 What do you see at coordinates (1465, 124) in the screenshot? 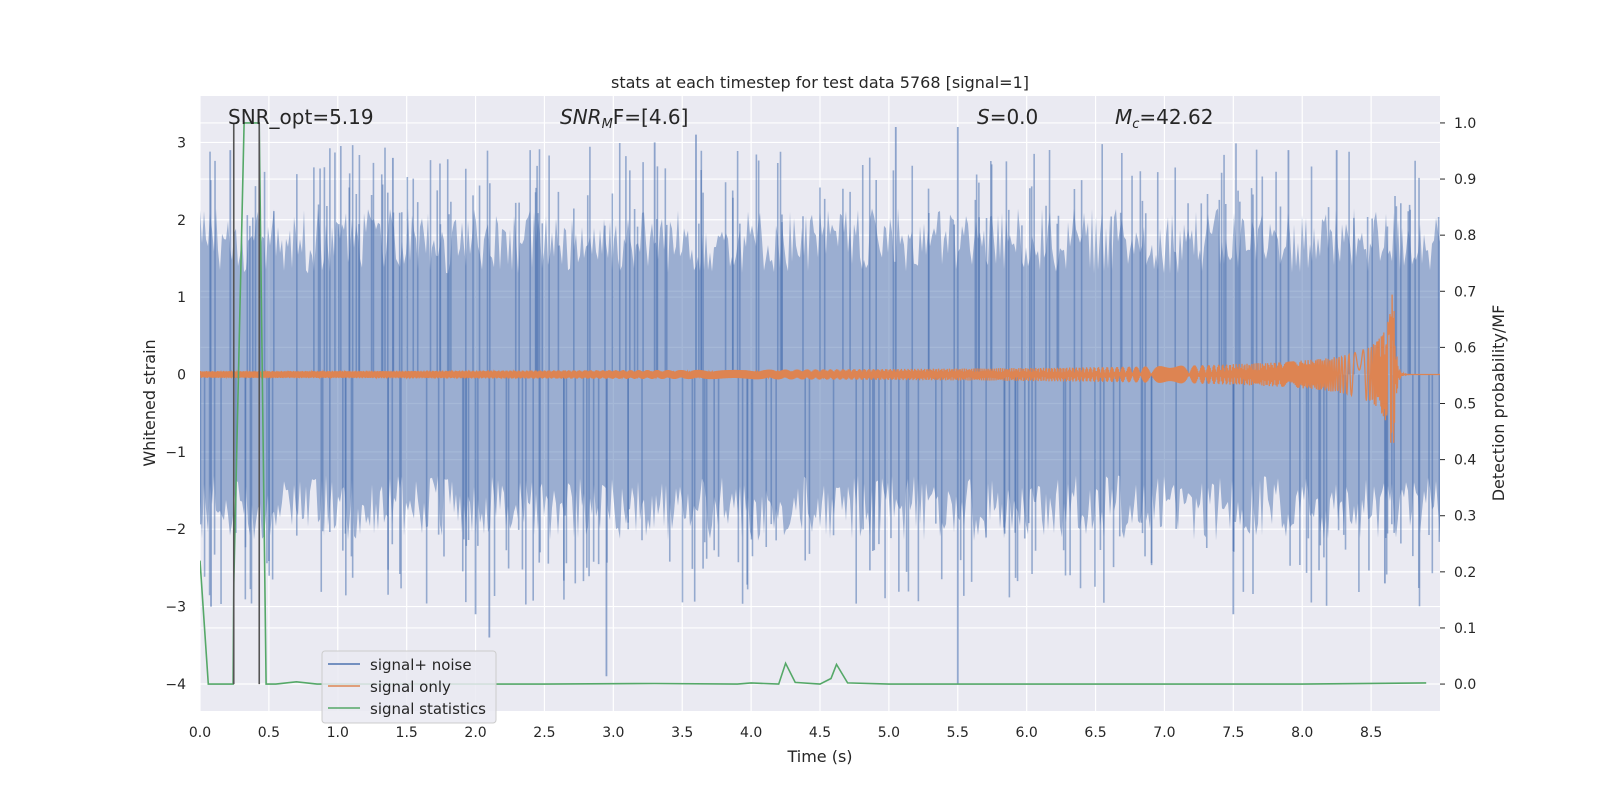
I see `y-right-tick-label: 1.0` at bounding box center [1465, 124].